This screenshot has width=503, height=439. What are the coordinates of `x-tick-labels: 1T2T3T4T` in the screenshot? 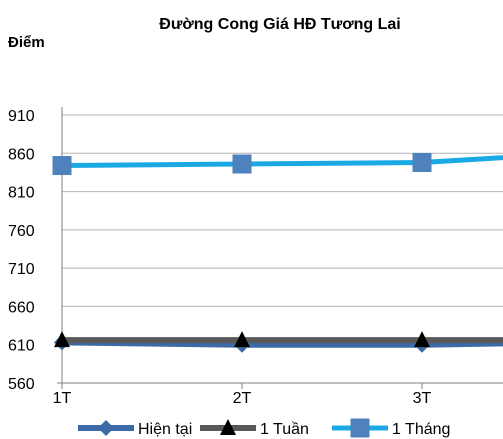 It's located at (242, 398).